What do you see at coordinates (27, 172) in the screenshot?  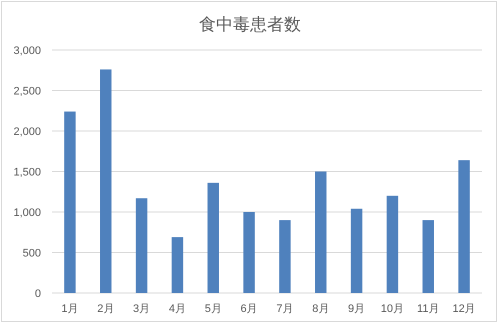 I see `y-tick-label: 1,500` at bounding box center [27, 172].